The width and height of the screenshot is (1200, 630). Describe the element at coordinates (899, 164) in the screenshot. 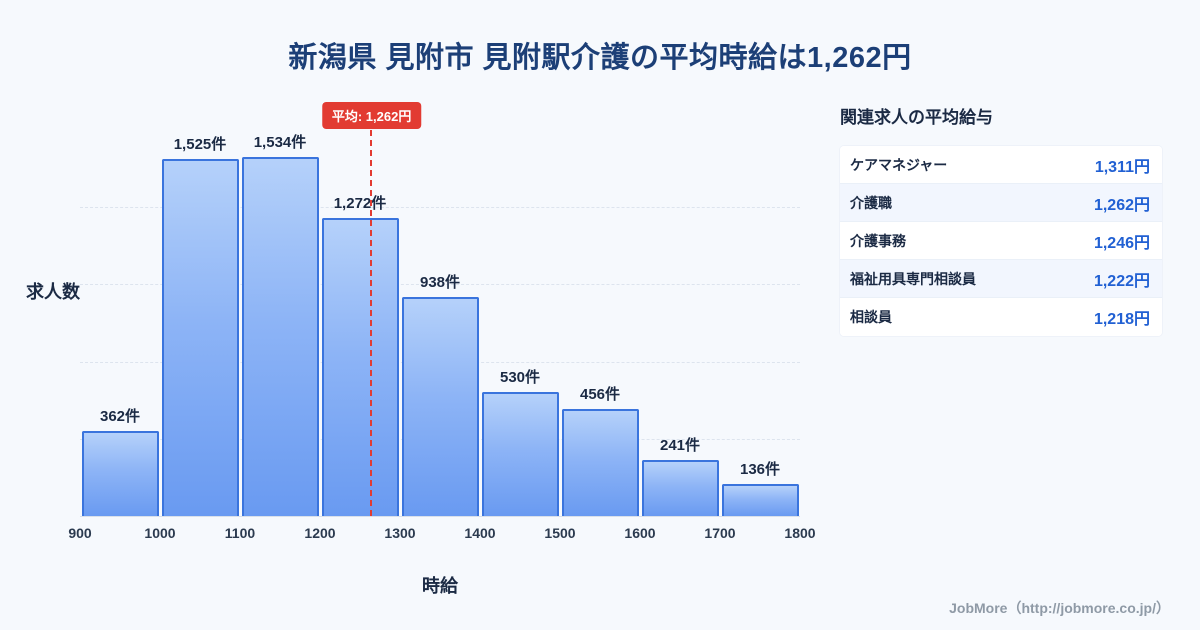

I see `job-name: ケアマネジャー` at that location.